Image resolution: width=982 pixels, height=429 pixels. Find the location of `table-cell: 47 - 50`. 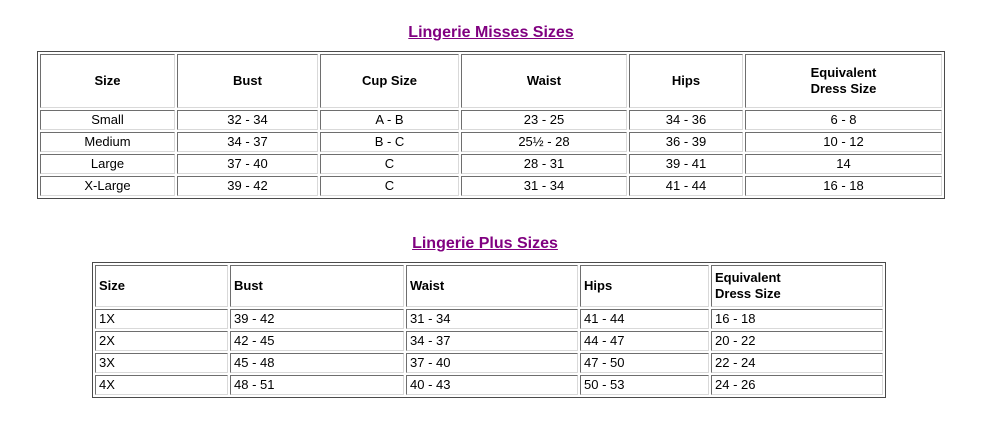

table-cell: 47 - 50 is located at coordinates (644, 363).